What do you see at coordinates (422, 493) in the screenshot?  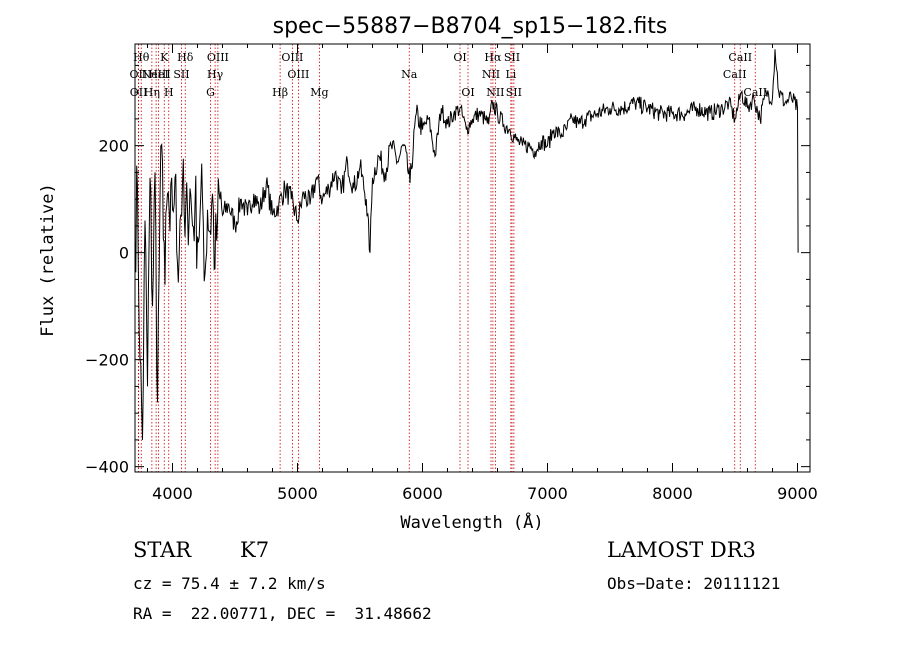 I see `x-tick-label: 6000` at bounding box center [422, 493].